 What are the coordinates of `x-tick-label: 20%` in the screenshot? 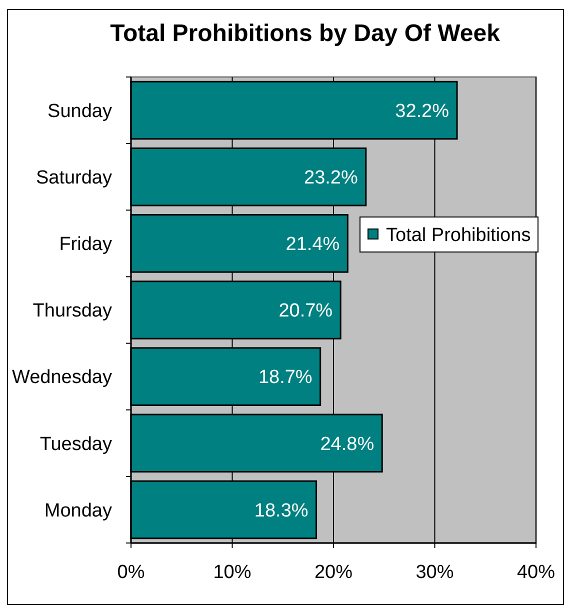 It's located at (333, 572).